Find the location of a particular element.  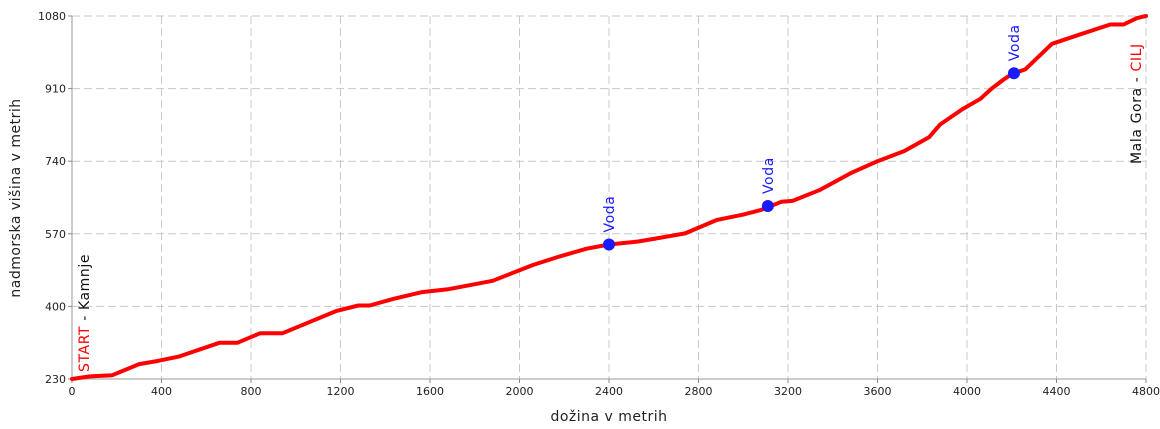

y-axis-ticks: 230 400 570 740 910 1080 is located at coordinates (55, 198).